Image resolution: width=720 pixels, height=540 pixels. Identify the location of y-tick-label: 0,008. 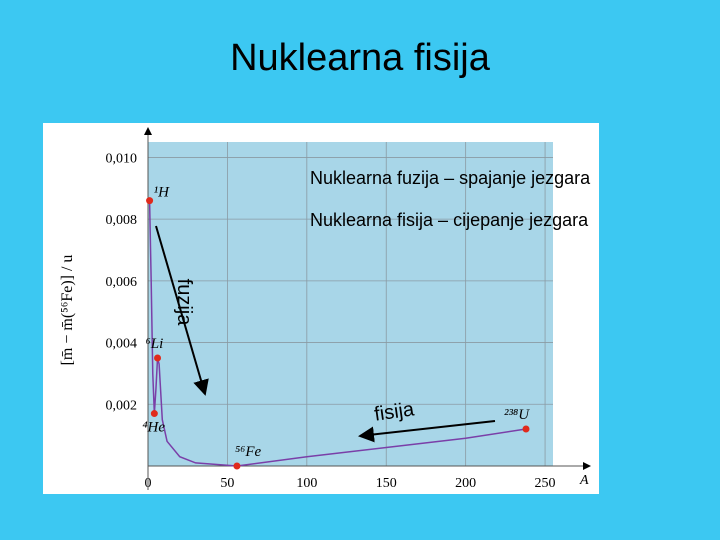
(122, 220).